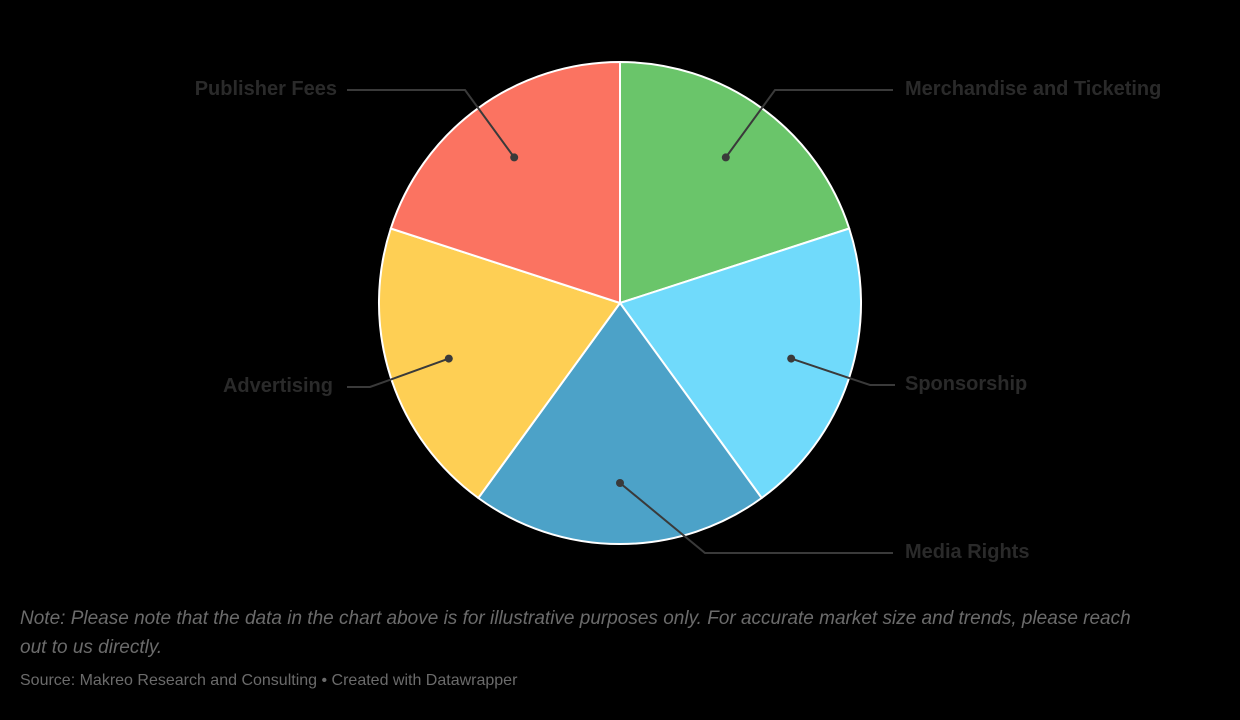 Image resolution: width=1240 pixels, height=720 pixels. Describe the element at coordinates (966, 384) in the screenshot. I see `slice-label-sponsorship: Sponsorship` at that location.